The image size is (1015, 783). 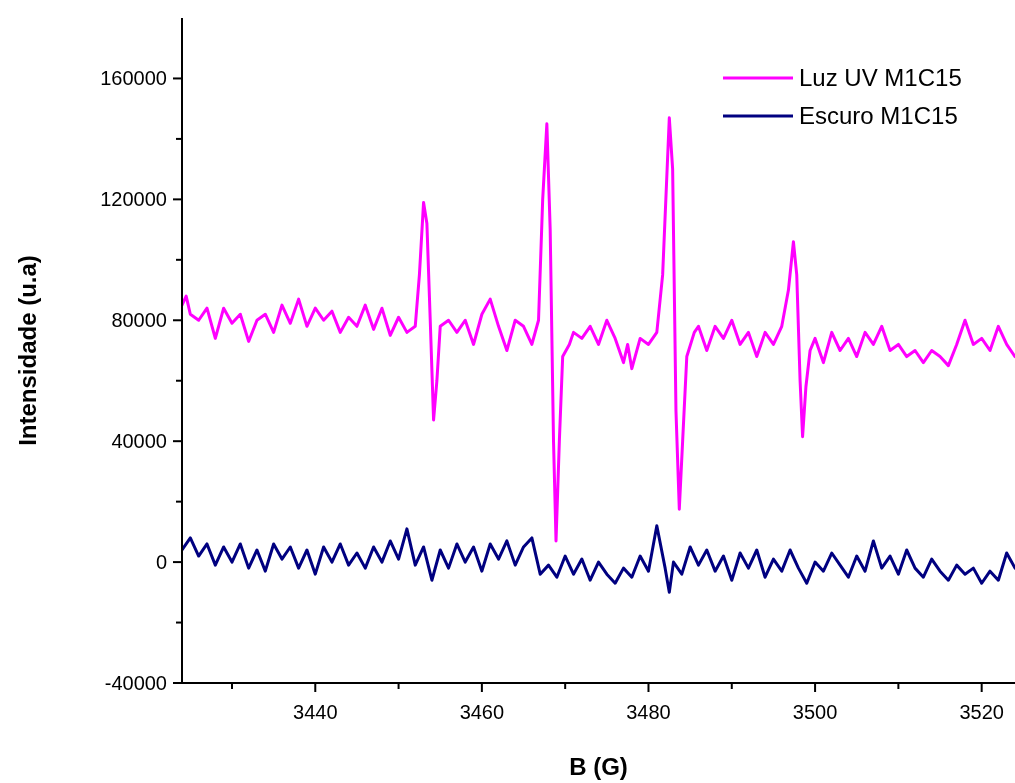 I want to click on x-tick-label: 3480, so click(x=648, y=712).